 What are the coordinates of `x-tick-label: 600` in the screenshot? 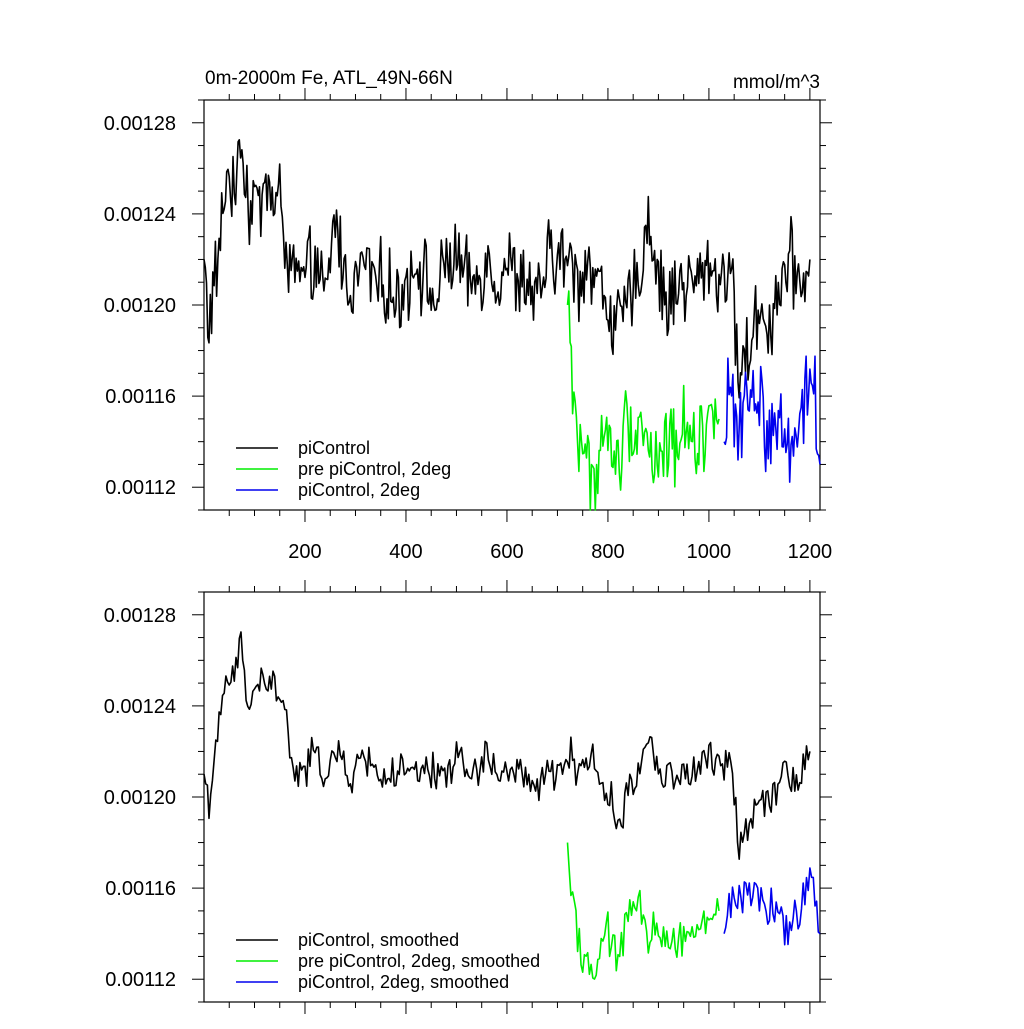 It's located at (506, 552).